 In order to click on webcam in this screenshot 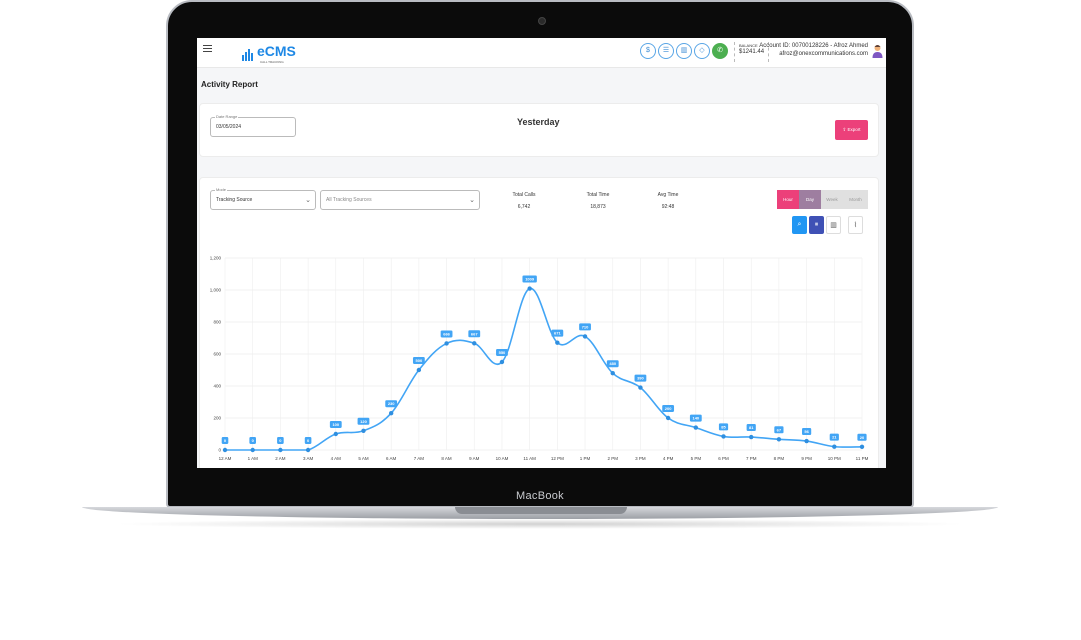, I will do `click(542, 21)`.